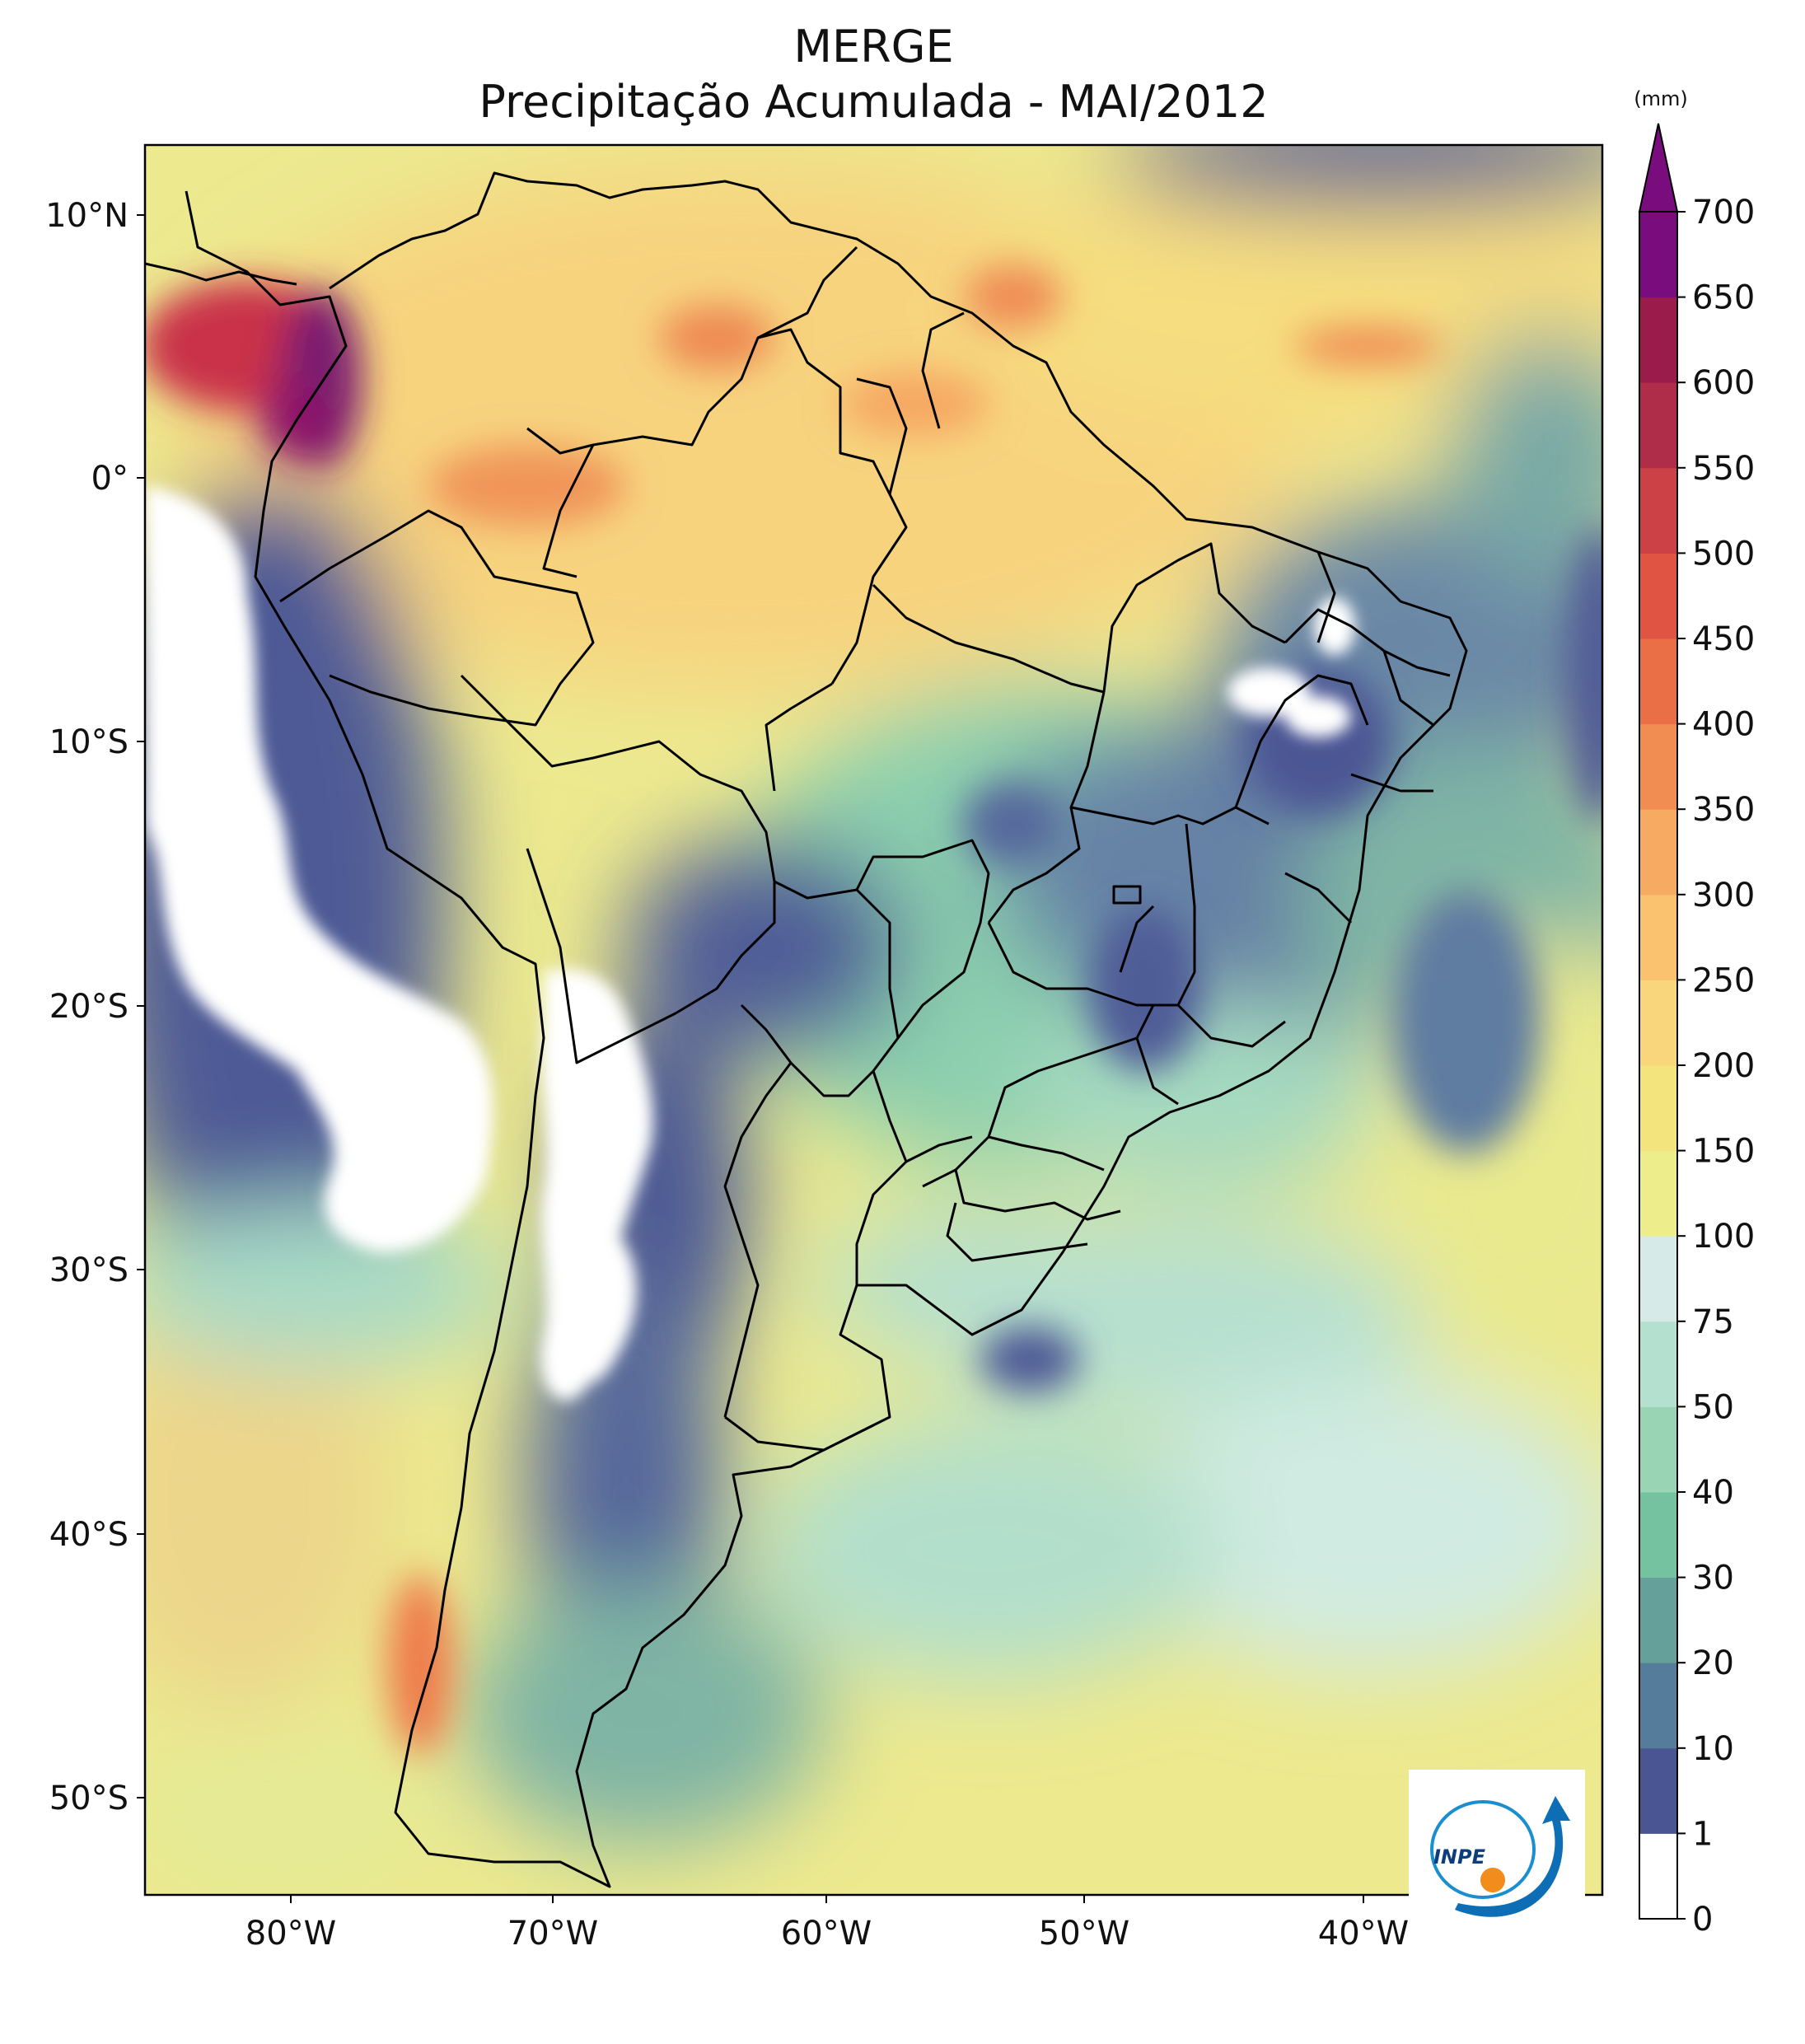 The width and height of the screenshot is (1805, 2044). Describe the element at coordinates (1084, 1934) in the screenshot. I see `lon-label: 50°W` at that location.